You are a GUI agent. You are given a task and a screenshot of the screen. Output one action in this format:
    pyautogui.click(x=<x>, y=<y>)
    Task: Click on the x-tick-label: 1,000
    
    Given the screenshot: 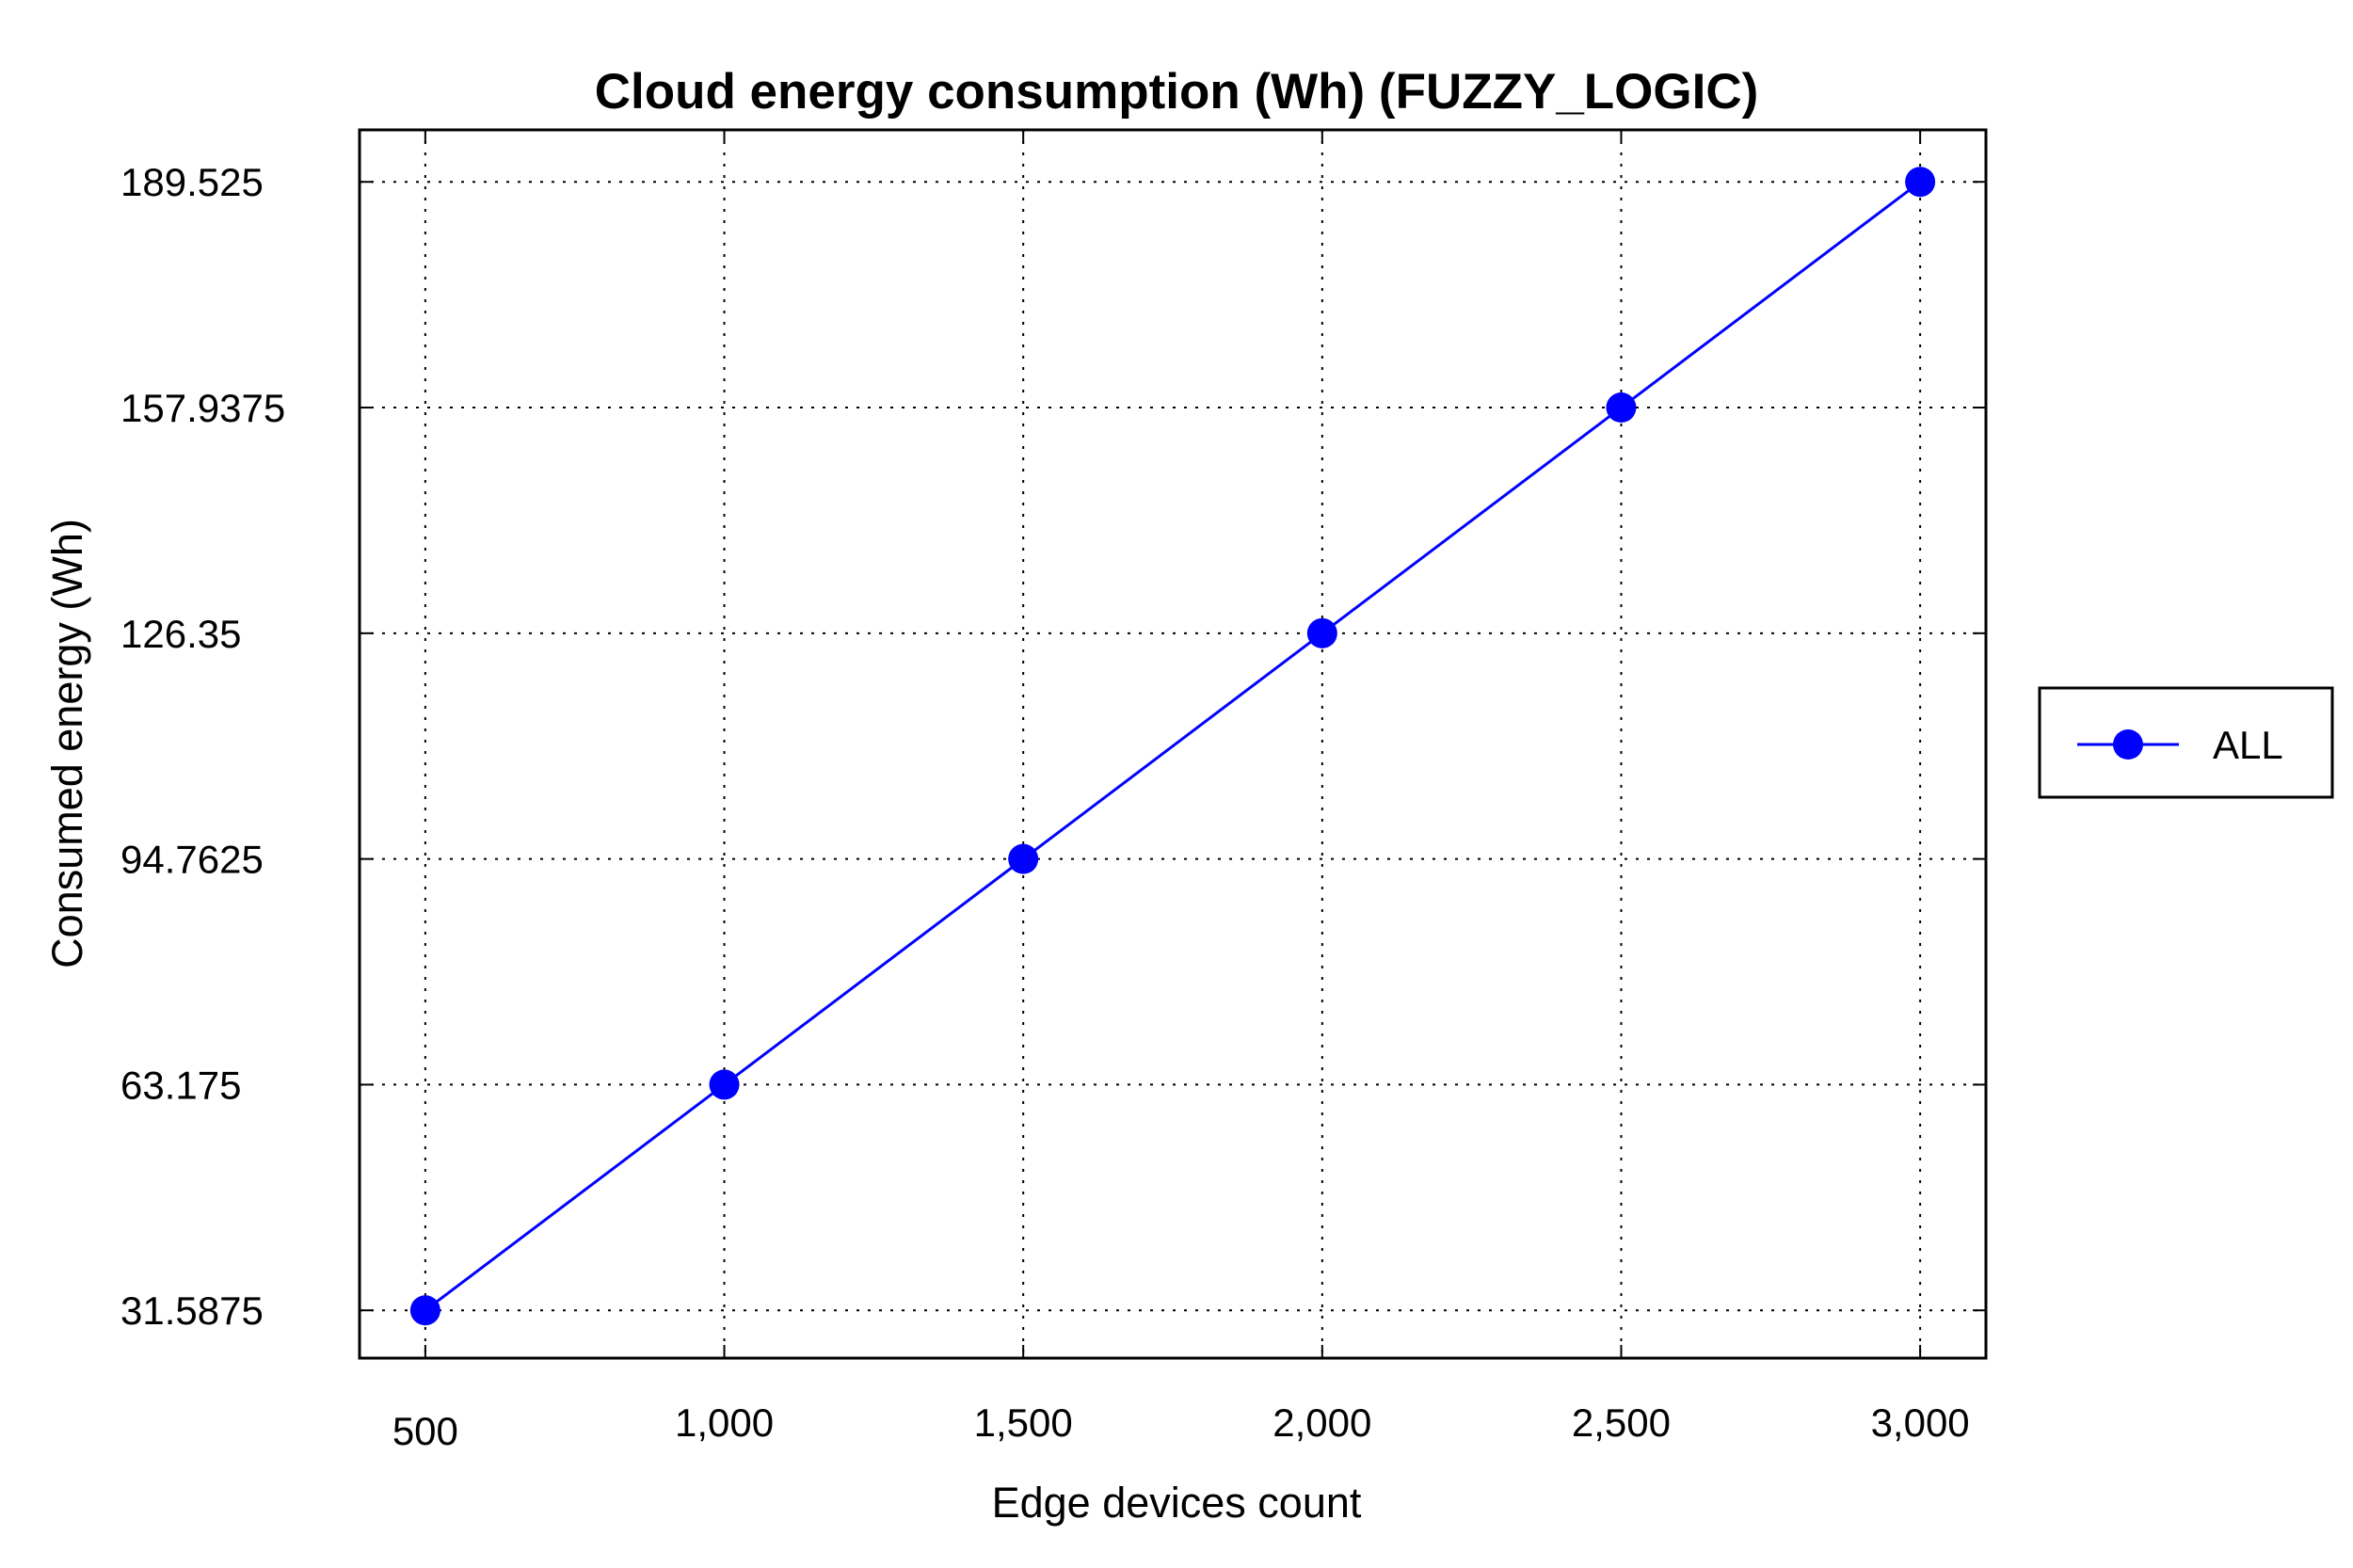 What is the action you would take?
    pyautogui.click(x=725, y=1422)
    